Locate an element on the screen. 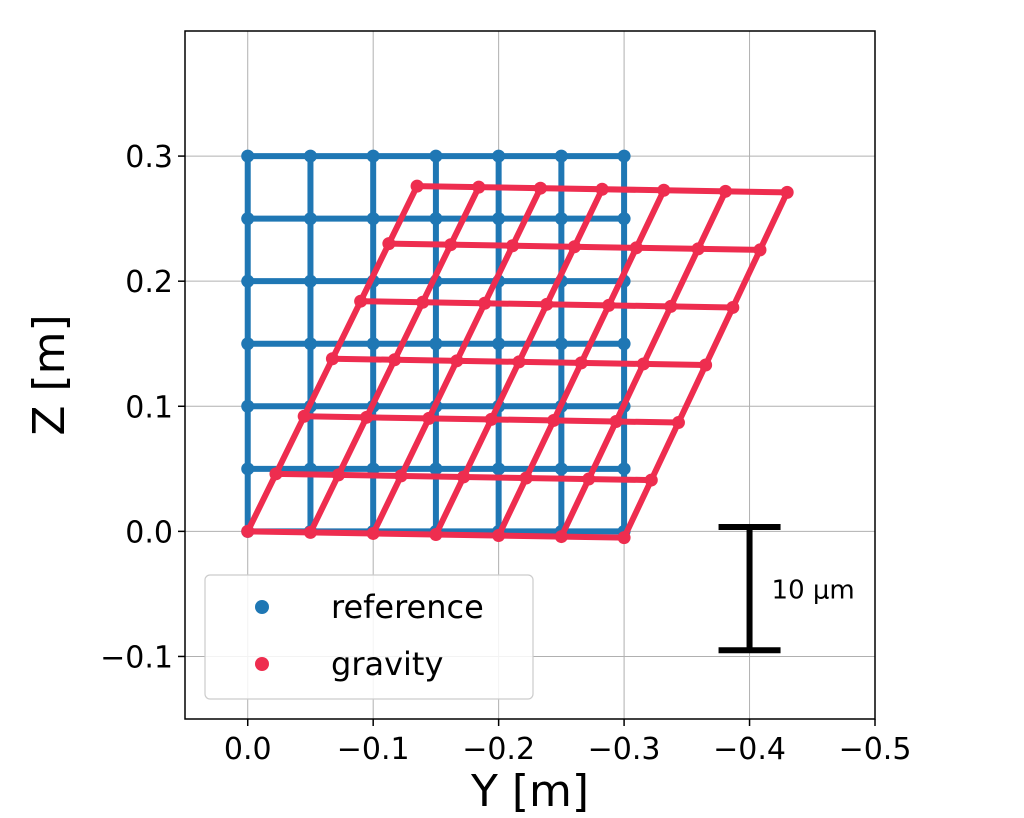 The image size is (1024, 818). x-tick-label: −0.1 is located at coordinates (373, 749).